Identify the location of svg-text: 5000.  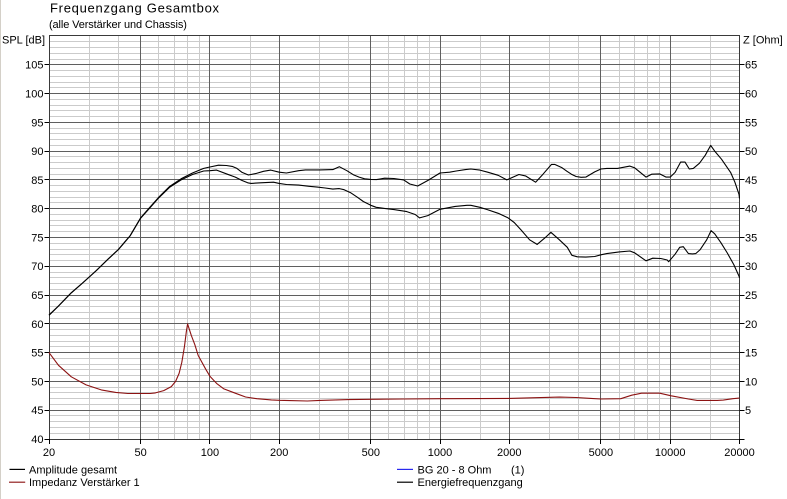
(601, 453).